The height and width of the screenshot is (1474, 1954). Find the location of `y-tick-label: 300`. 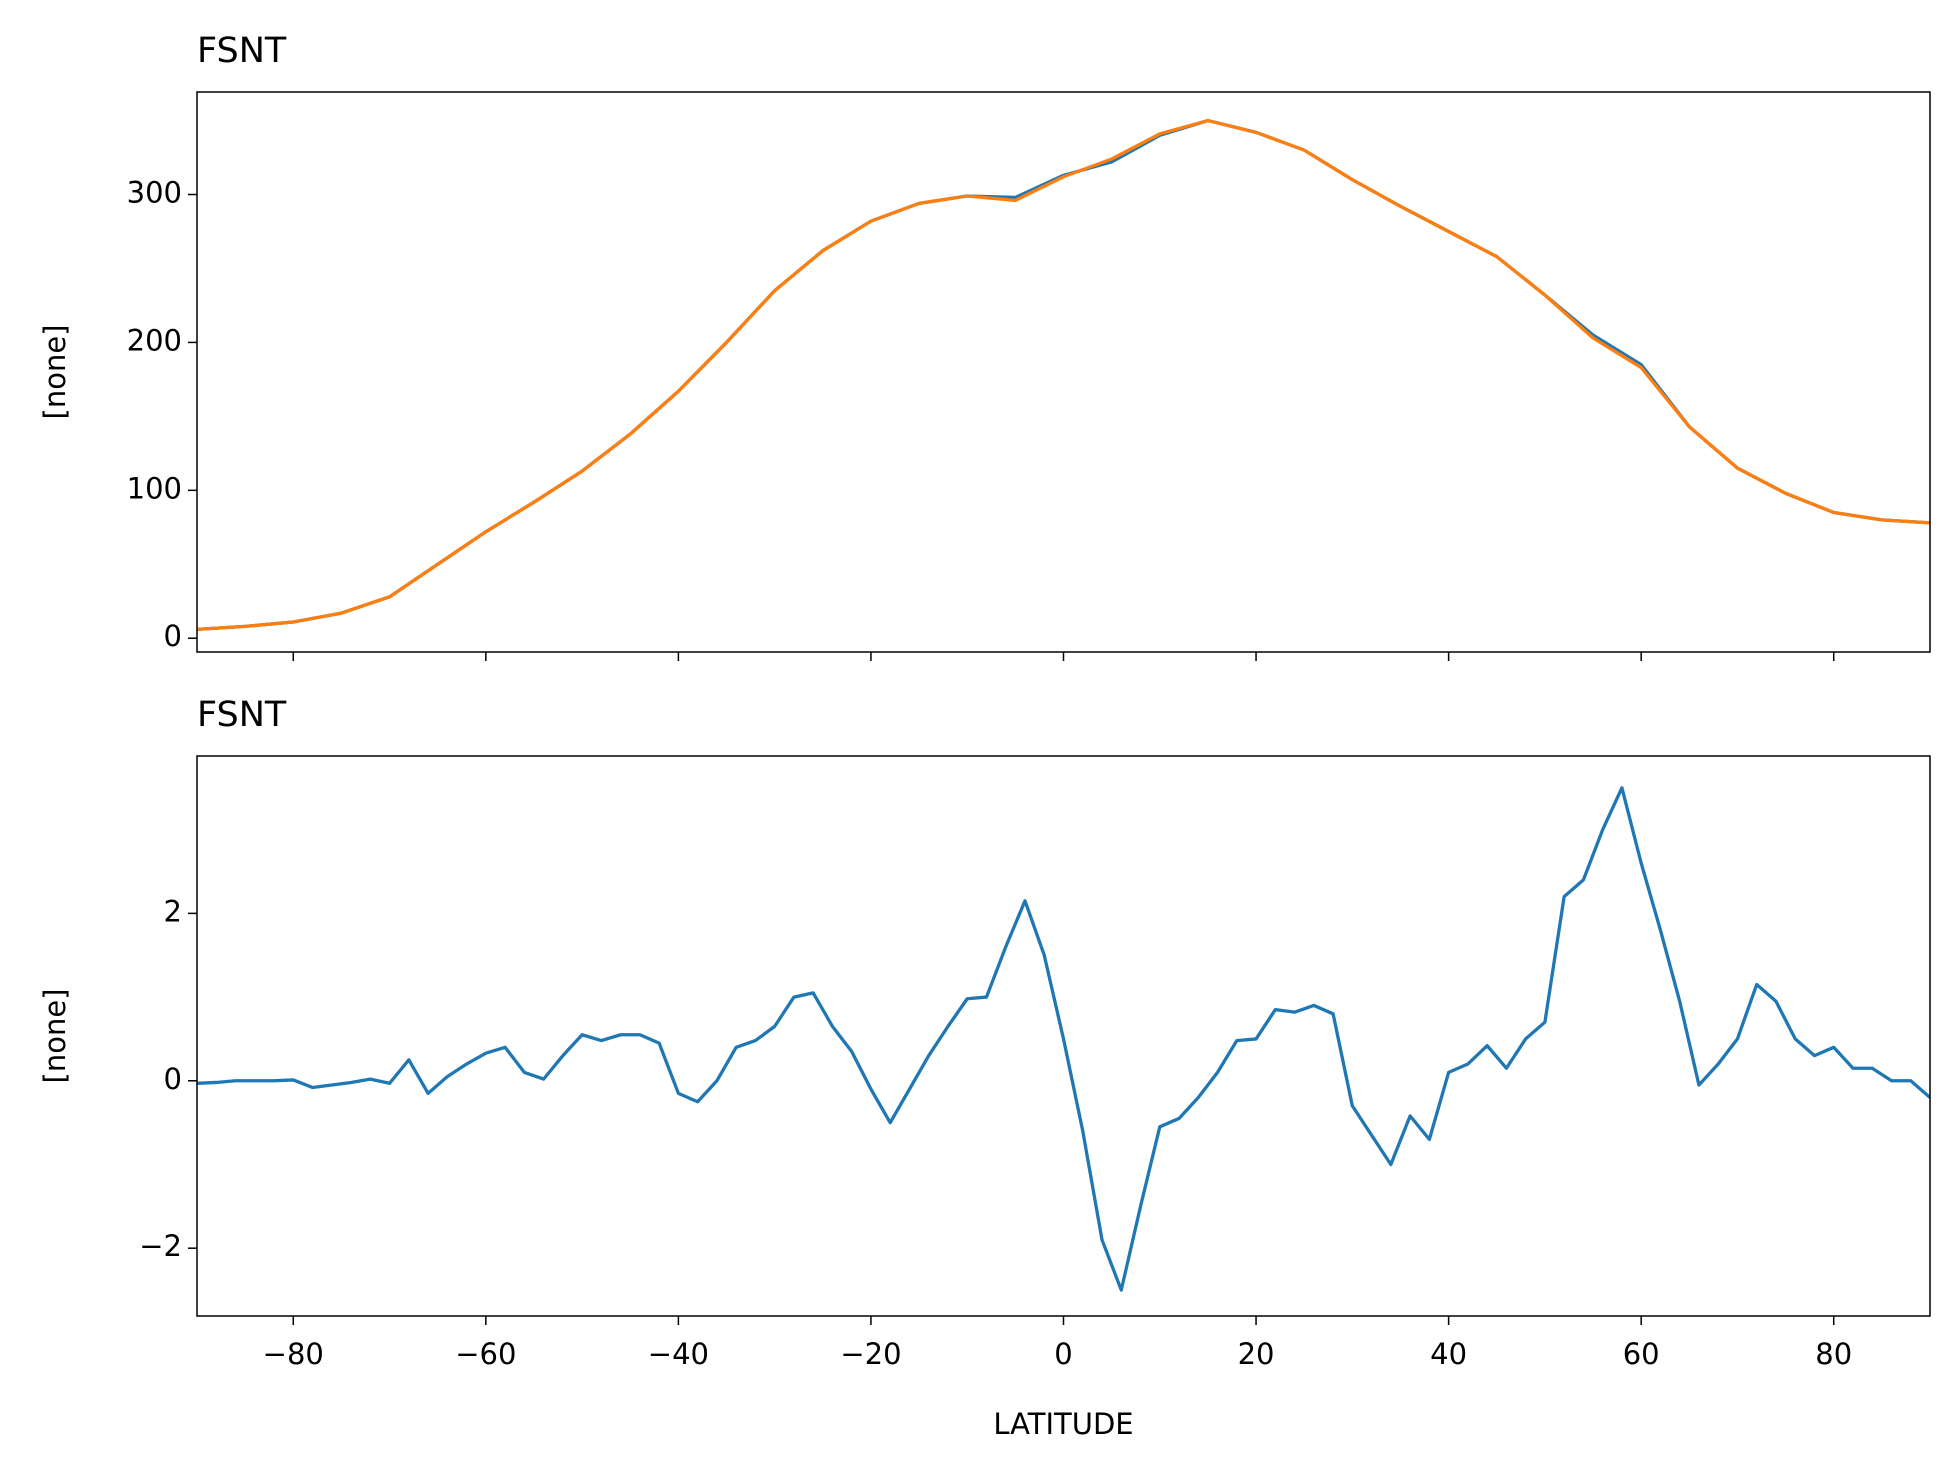

y-tick-label: 300 is located at coordinates (154, 193).